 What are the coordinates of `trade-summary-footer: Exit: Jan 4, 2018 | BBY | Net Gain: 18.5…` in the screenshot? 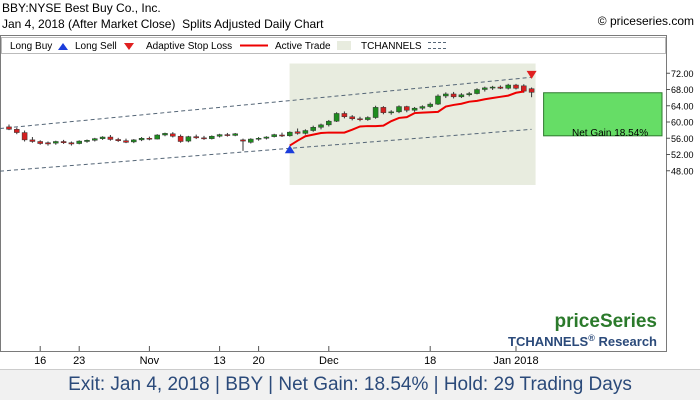 It's located at (350, 384).